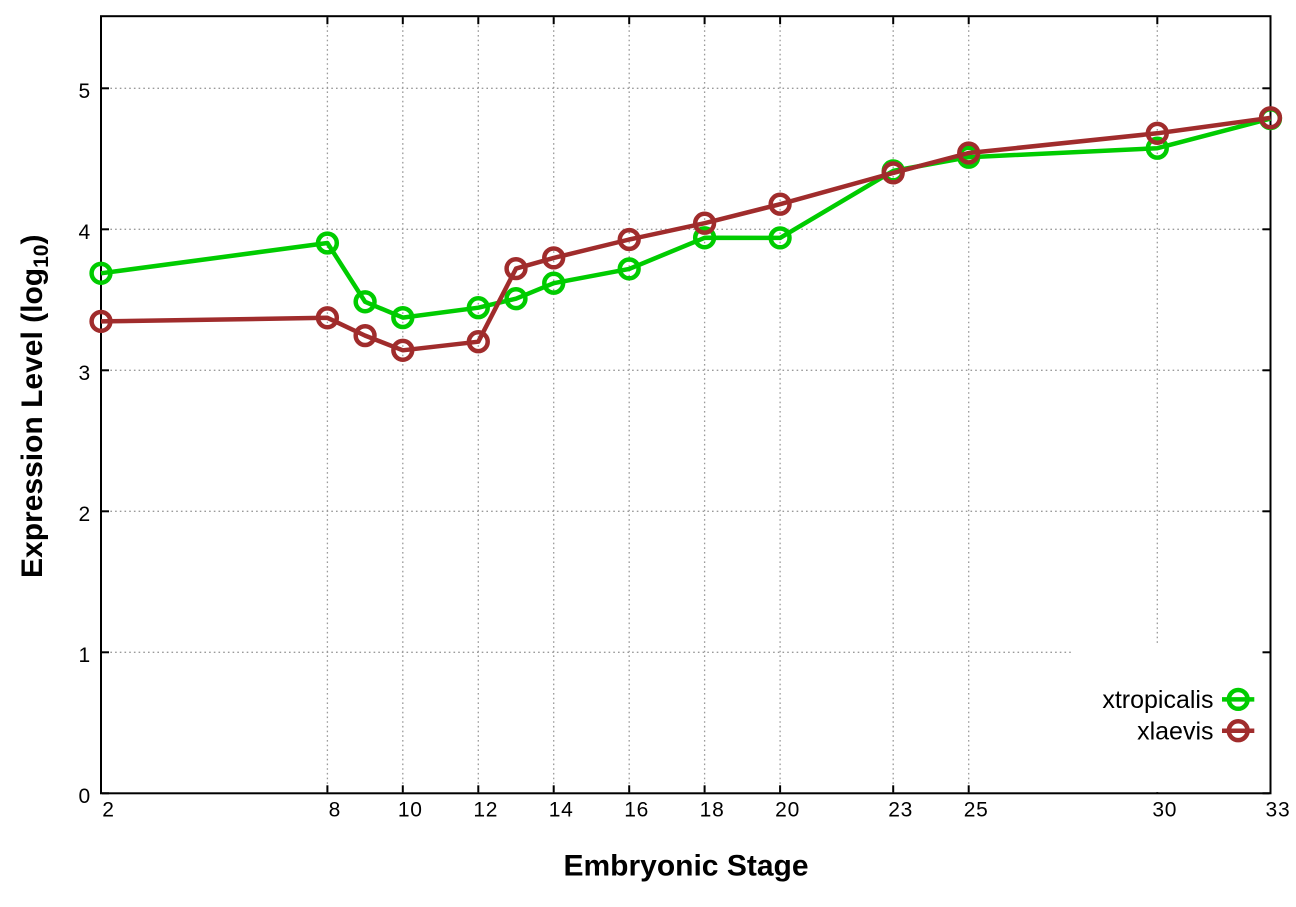 This screenshot has height=907, width=1296. What do you see at coordinates (1175, 731) in the screenshot?
I see `svg-text: xlaevis` at bounding box center [1175, 731].